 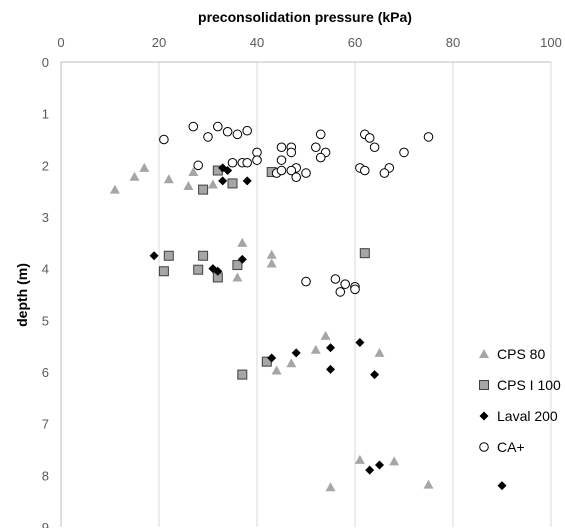 I want to click on x-tick-label: 80, so click(x=453, y=42).